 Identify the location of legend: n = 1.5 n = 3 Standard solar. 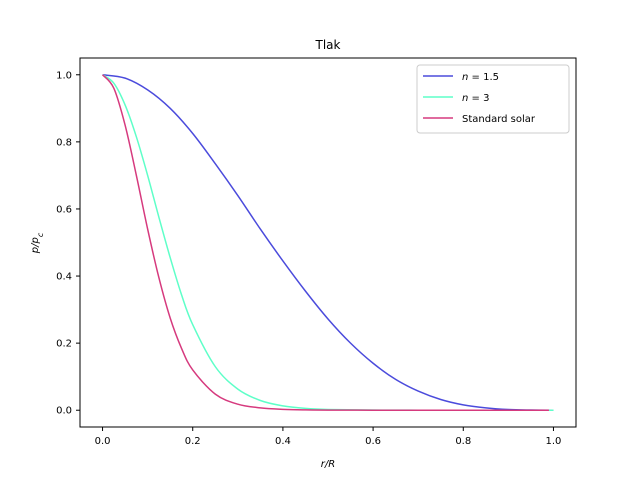
(493, 99).